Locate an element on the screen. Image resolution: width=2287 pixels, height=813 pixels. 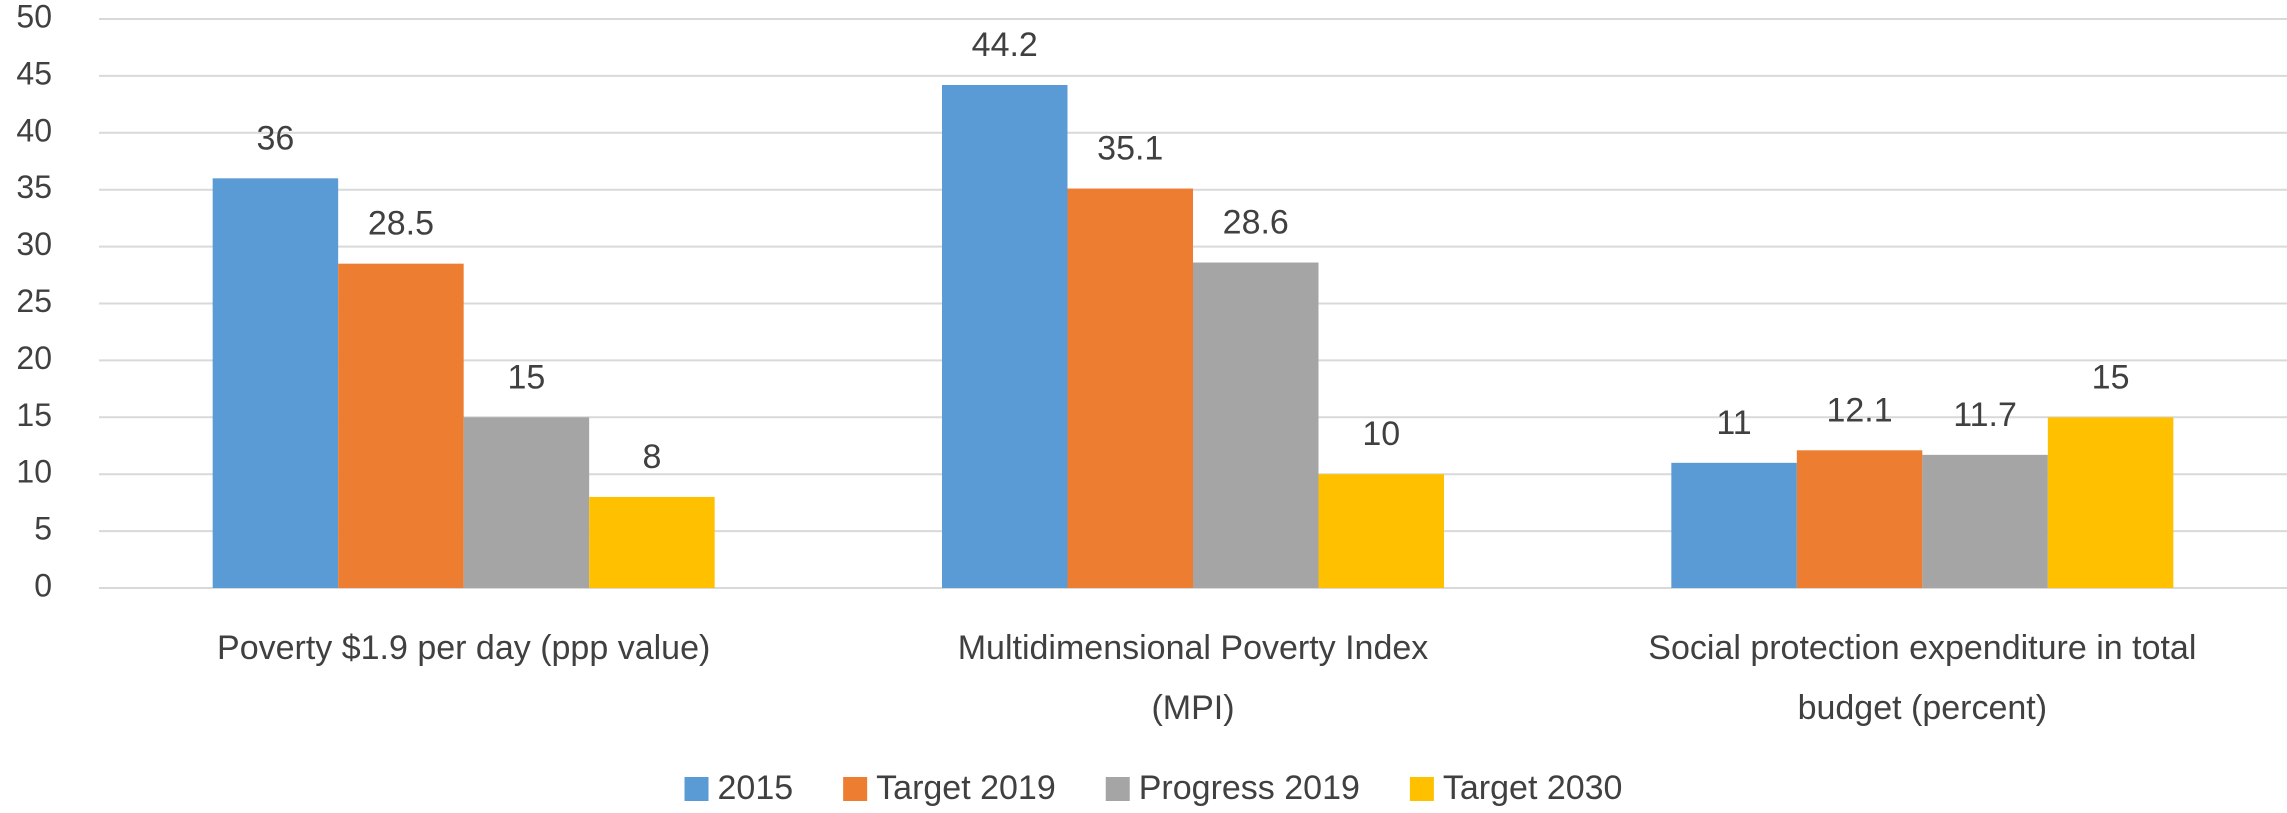
y-tick-label: 10 is located at coordinates (34, 472).